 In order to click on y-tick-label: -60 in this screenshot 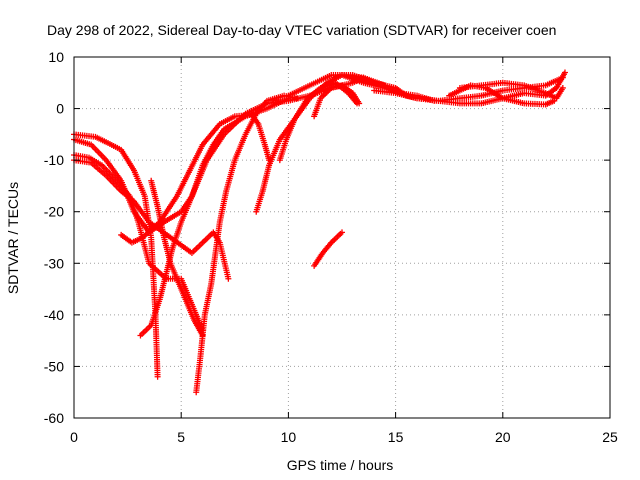, I will do `click(54, 418)`.